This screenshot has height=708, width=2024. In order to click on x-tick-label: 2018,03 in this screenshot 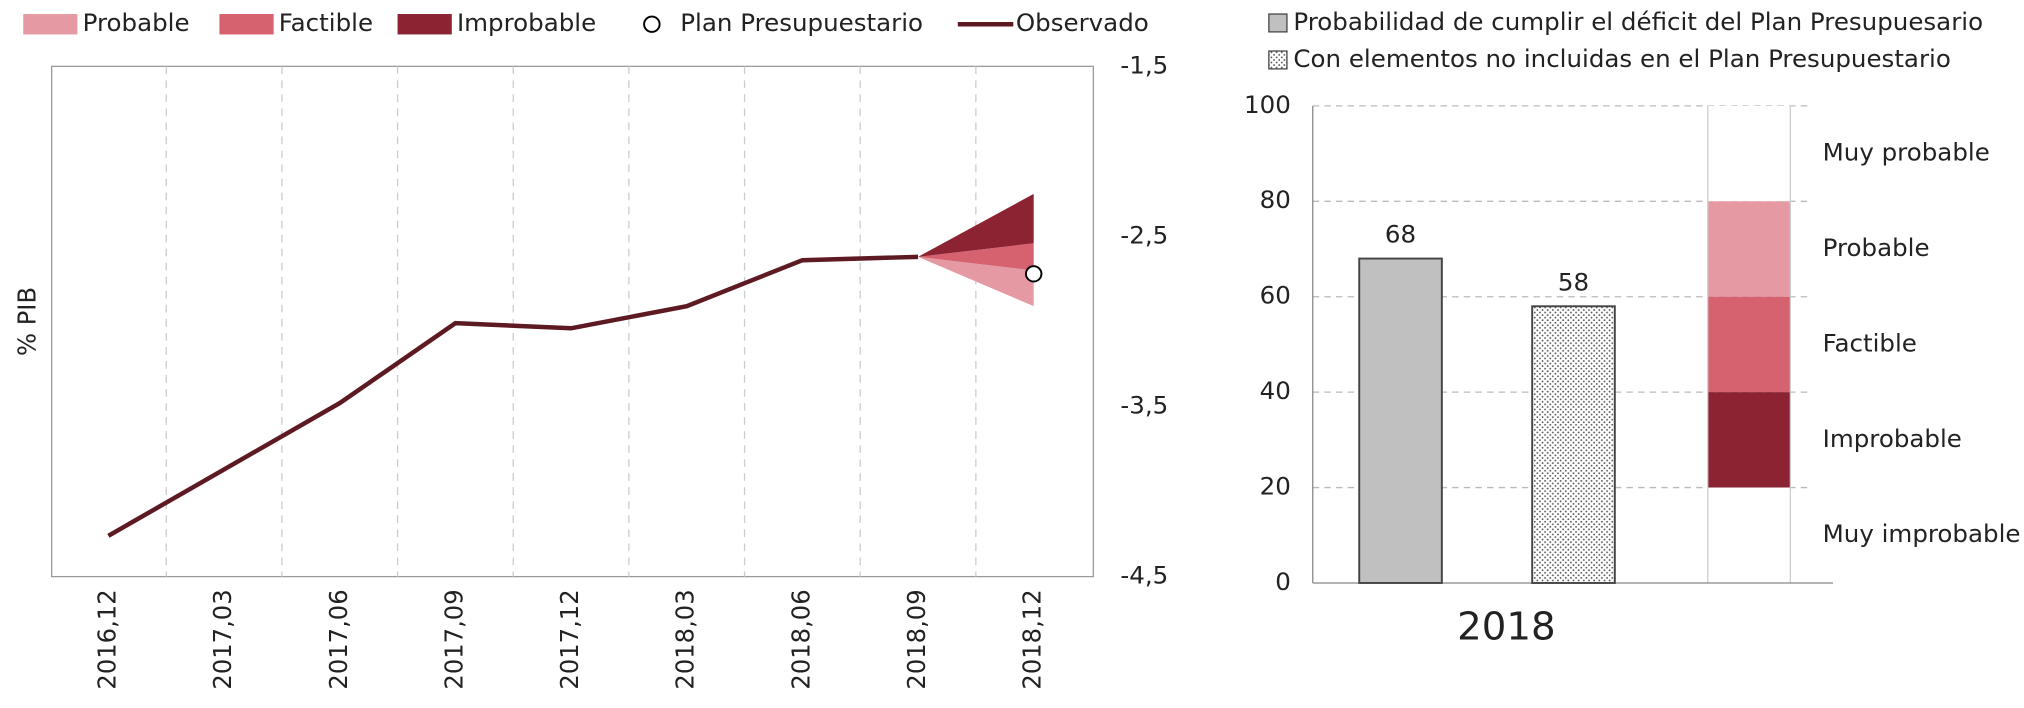, I will do `click(685, 639)`.